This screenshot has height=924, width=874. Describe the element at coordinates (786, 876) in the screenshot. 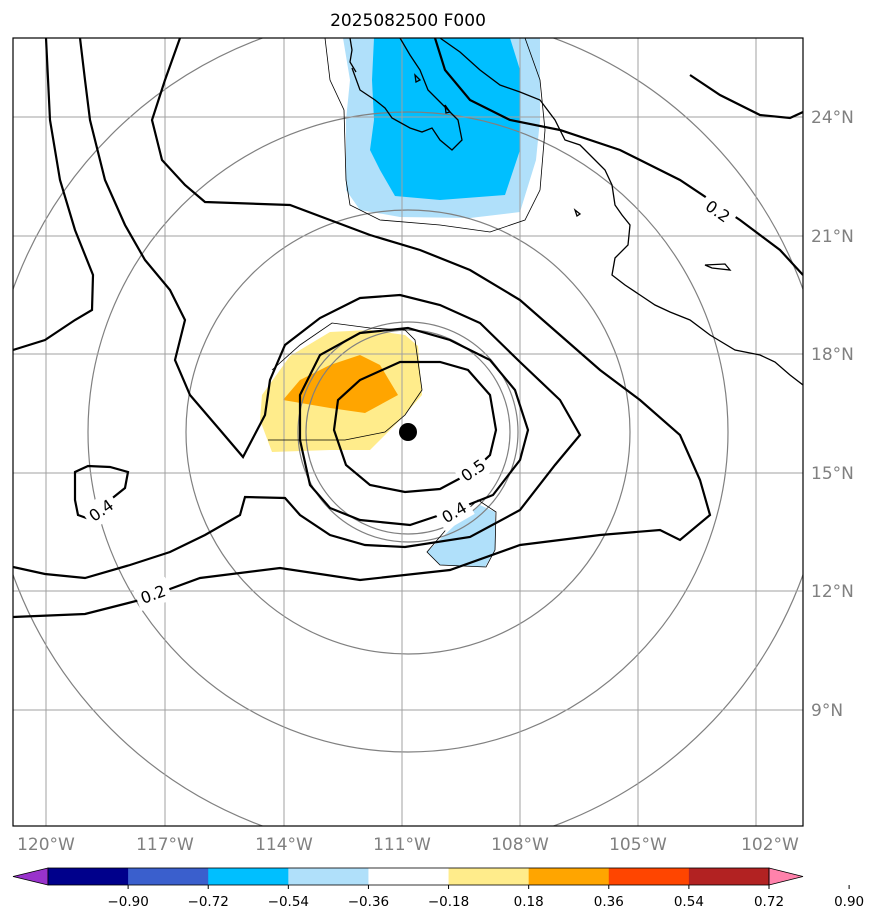

I see `colorbar-over-extend` at that location.